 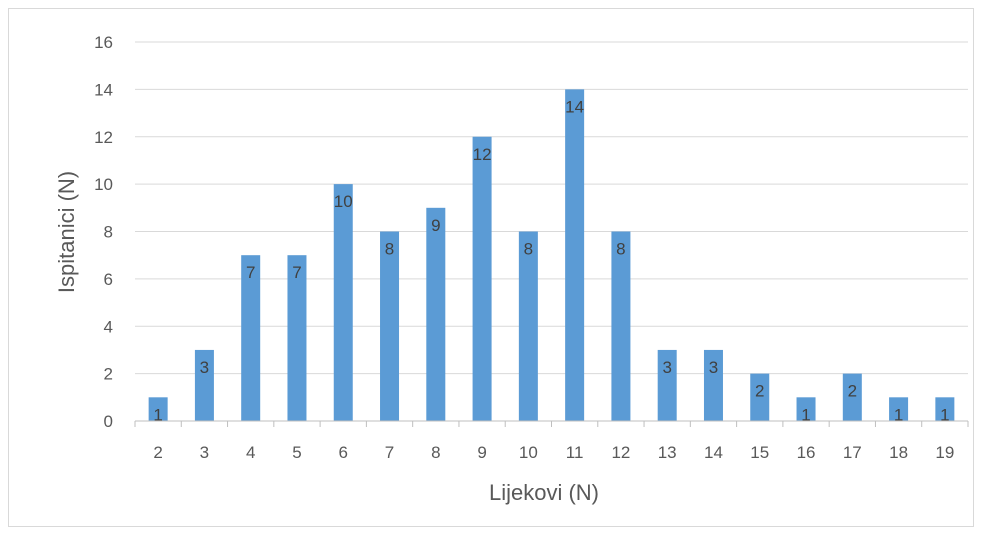 What do you see at coordinates (103, 184) in the screenshot?
I see `y-tick-label: 10` at bounding box center [103, 184].